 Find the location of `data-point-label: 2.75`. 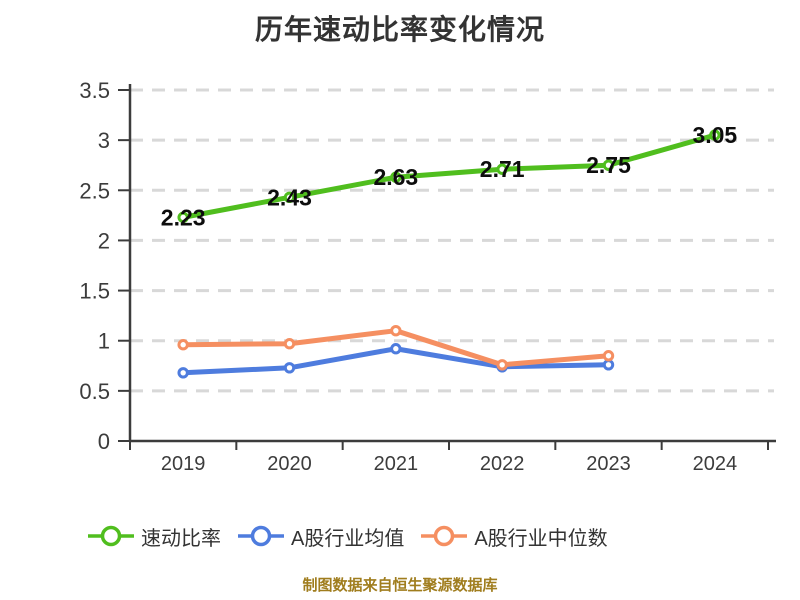

data-point-label: 2.75 is located at coordinates (608, 165).